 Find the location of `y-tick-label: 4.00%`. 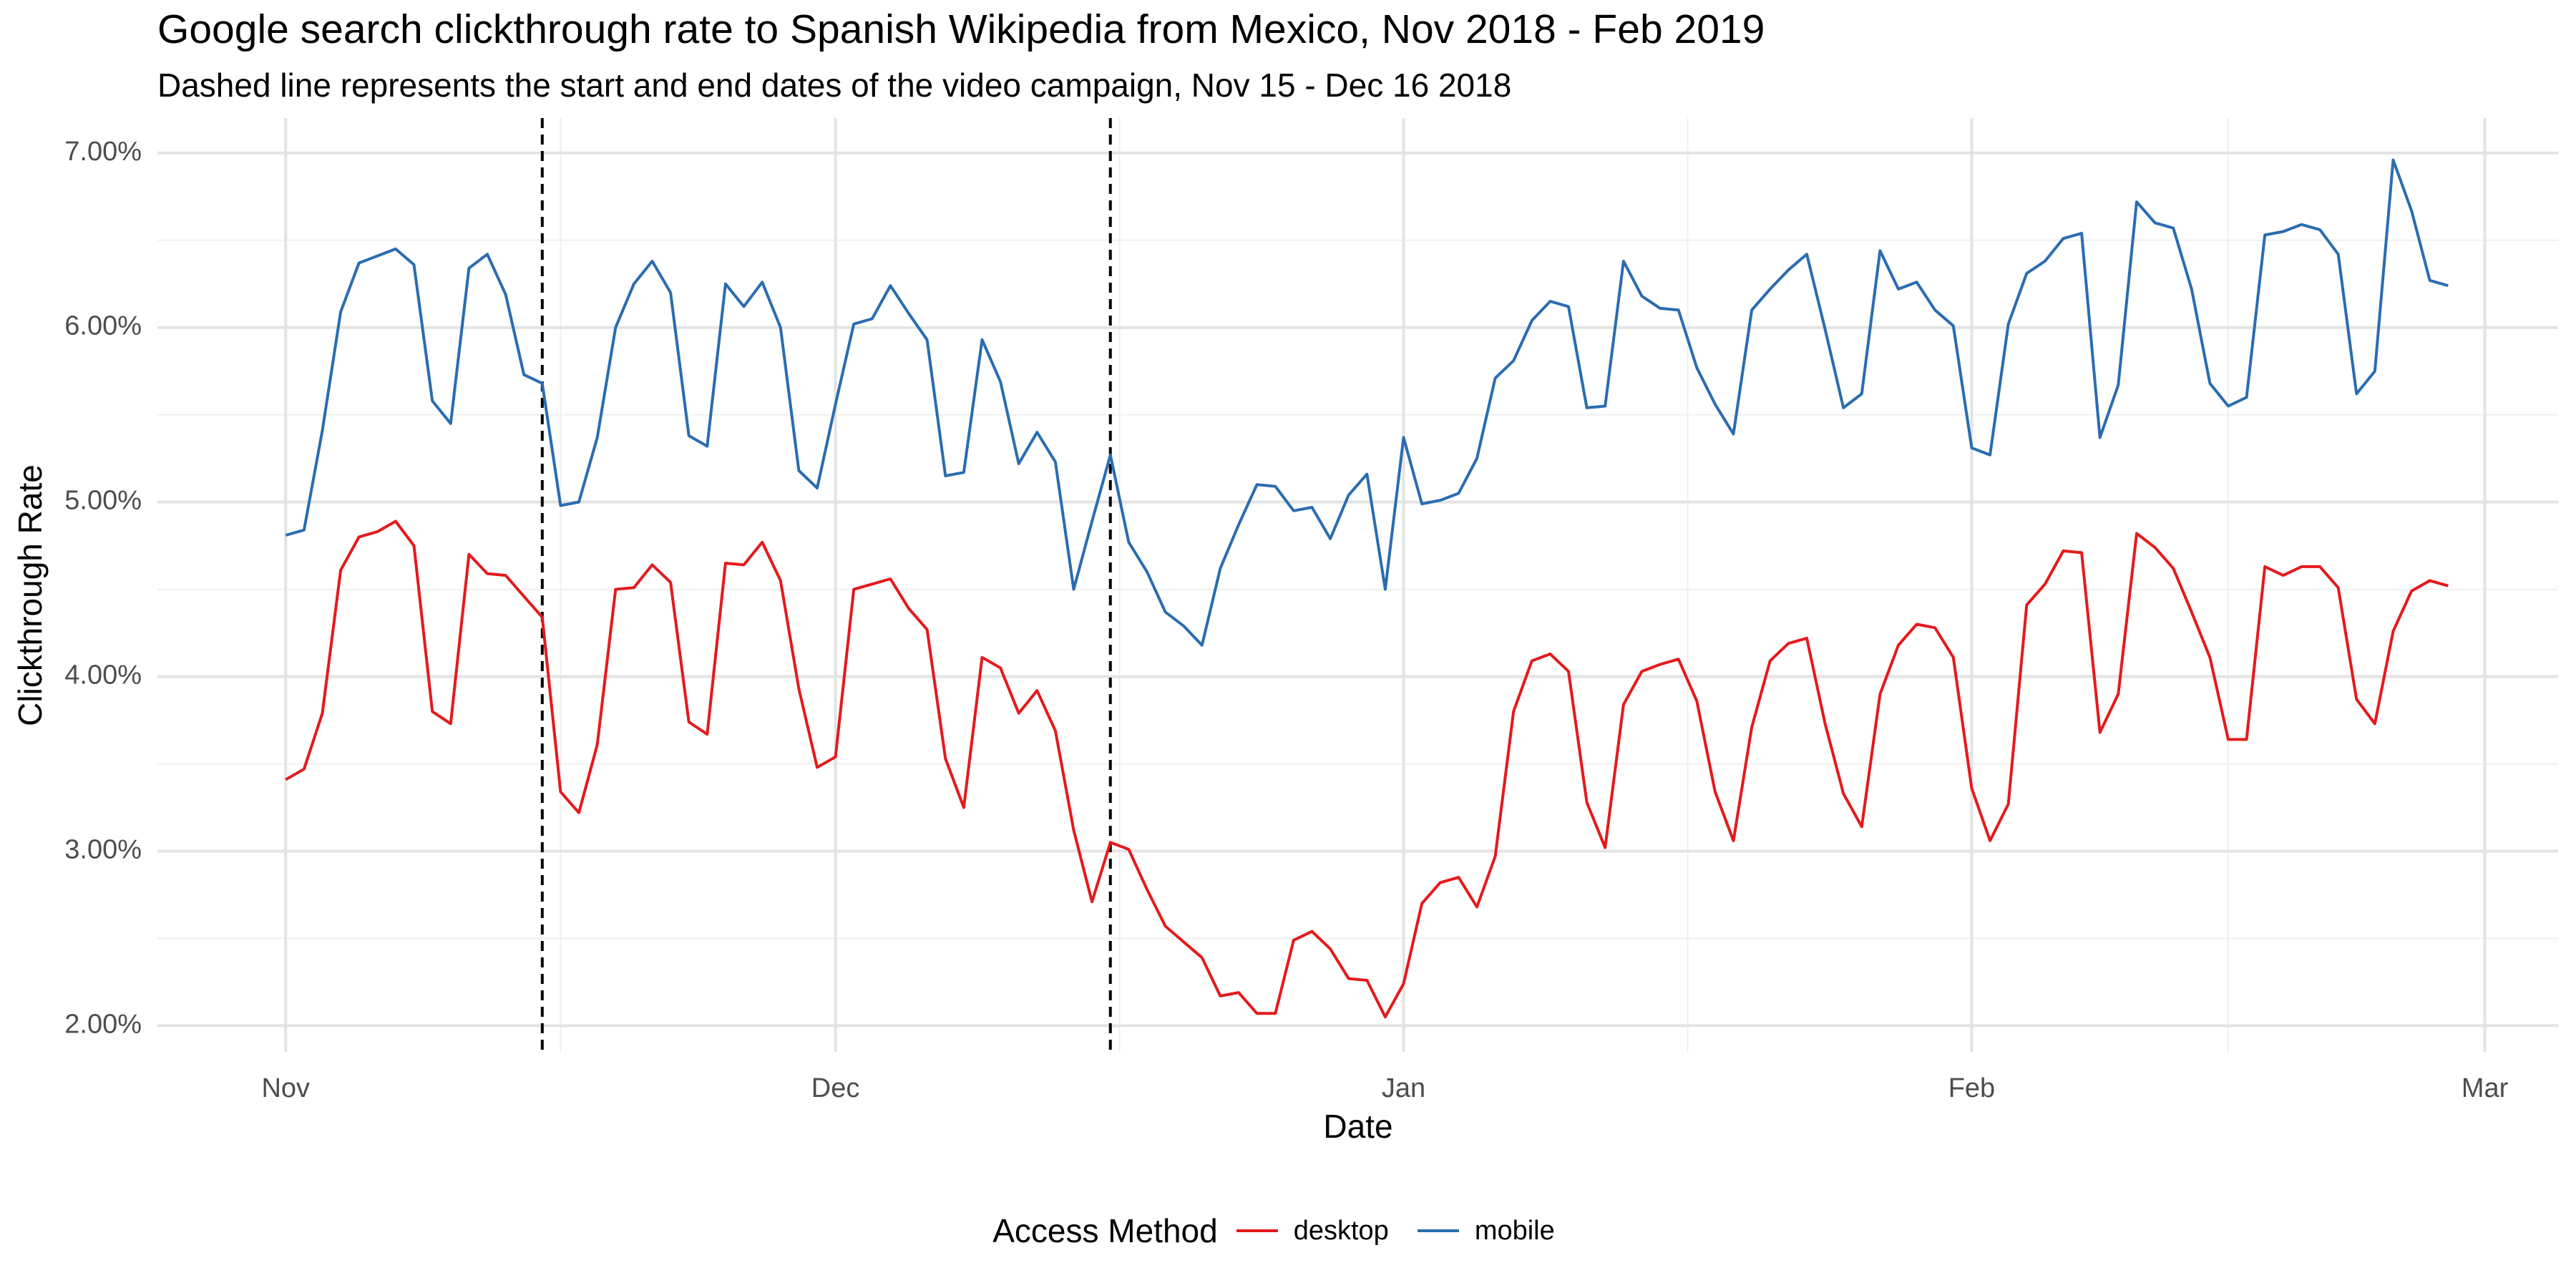

y-tick-label: 4.00% is located at coordinates (103, 675).